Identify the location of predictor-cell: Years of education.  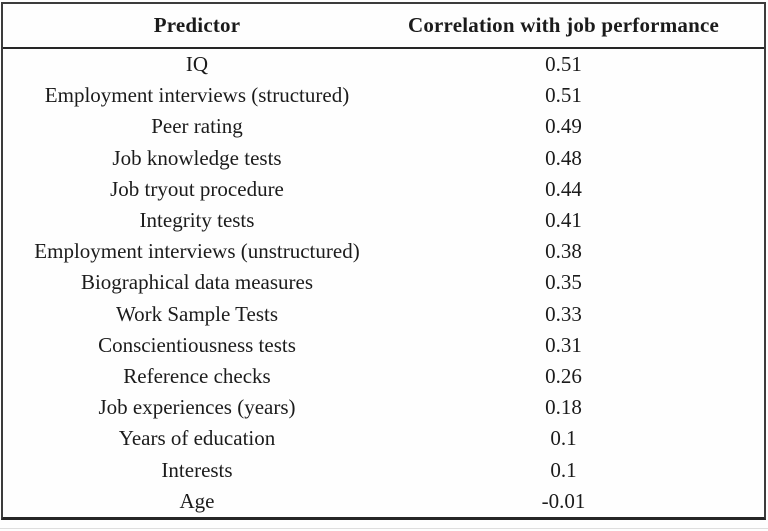
(197, 438).